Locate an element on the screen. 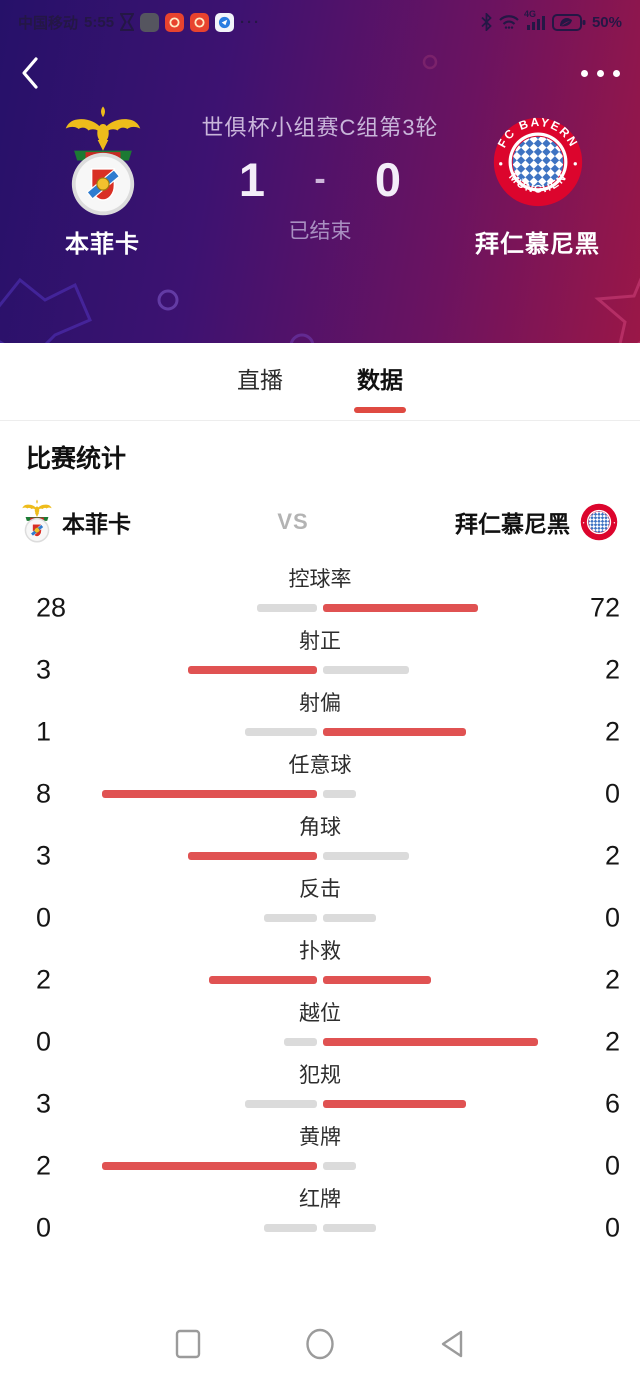 The width and height of the screenshot is (640, 1387). wifi-icon is located at coordinates (509, 22).